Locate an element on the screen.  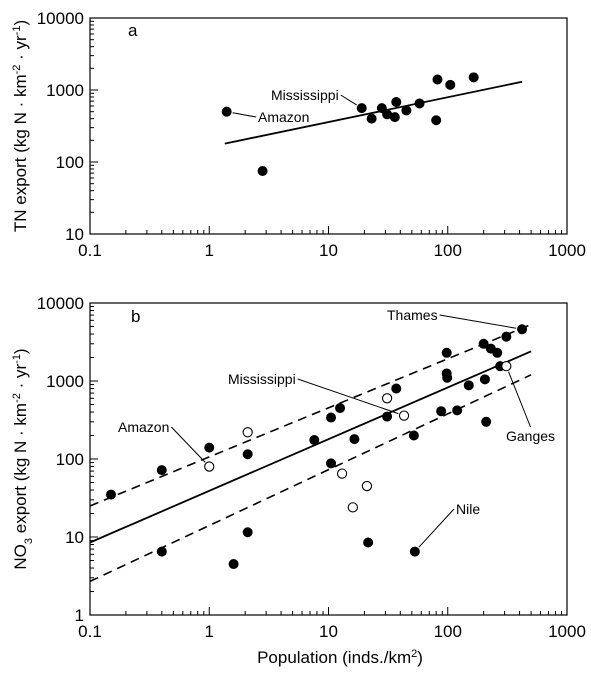
annotation-thames: Thames is located at coordinates (412, 315).